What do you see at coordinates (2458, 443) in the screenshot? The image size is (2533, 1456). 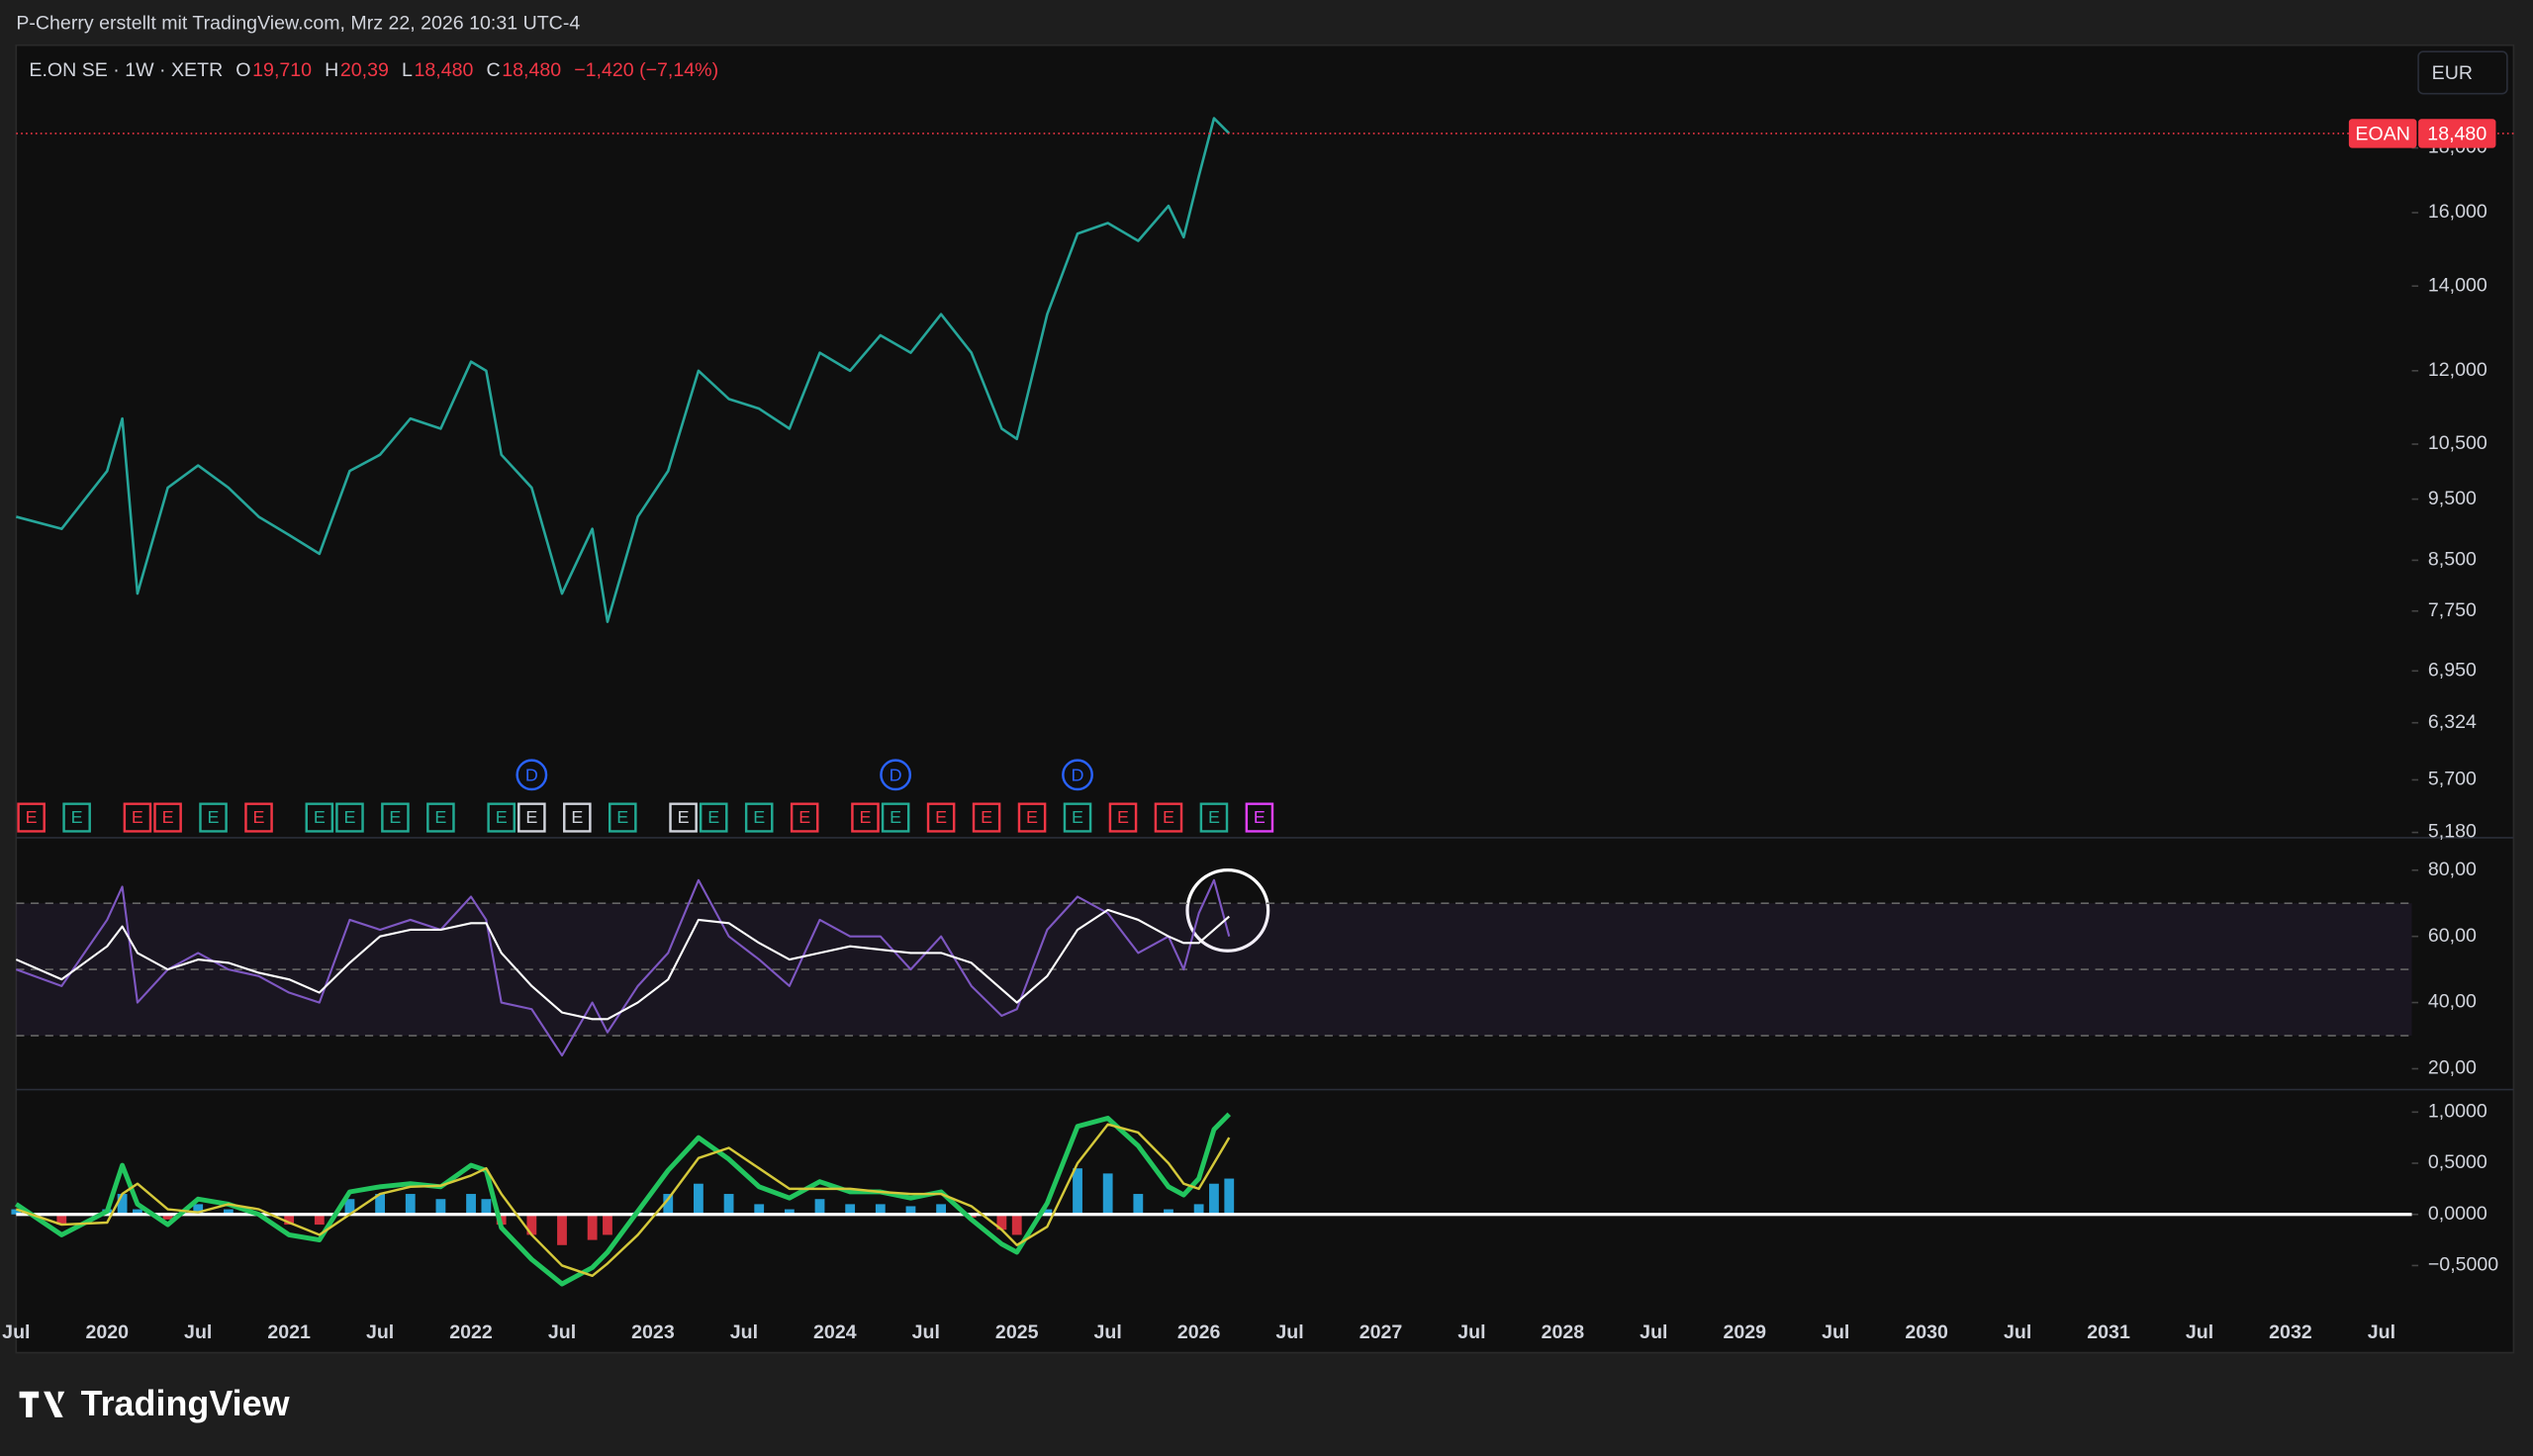 I see `y-tick-label: 10,500` at bounding box center [2458, 443].